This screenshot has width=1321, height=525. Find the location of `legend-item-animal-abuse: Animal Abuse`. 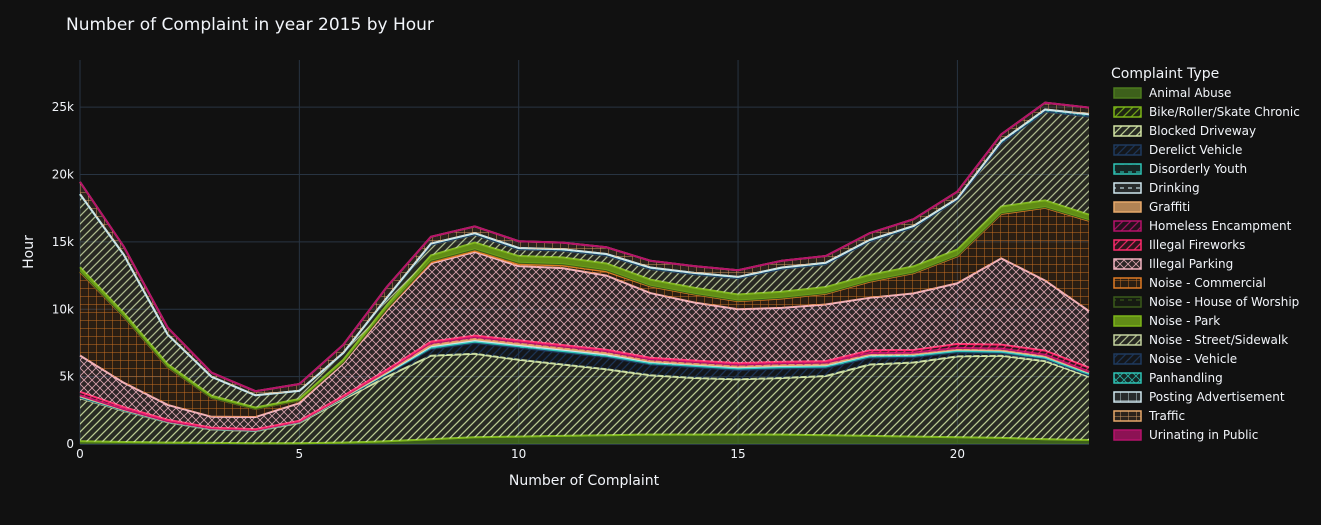

legend-item-animal-abuse: Animal Abuse is located at coordinates (1172, 93).